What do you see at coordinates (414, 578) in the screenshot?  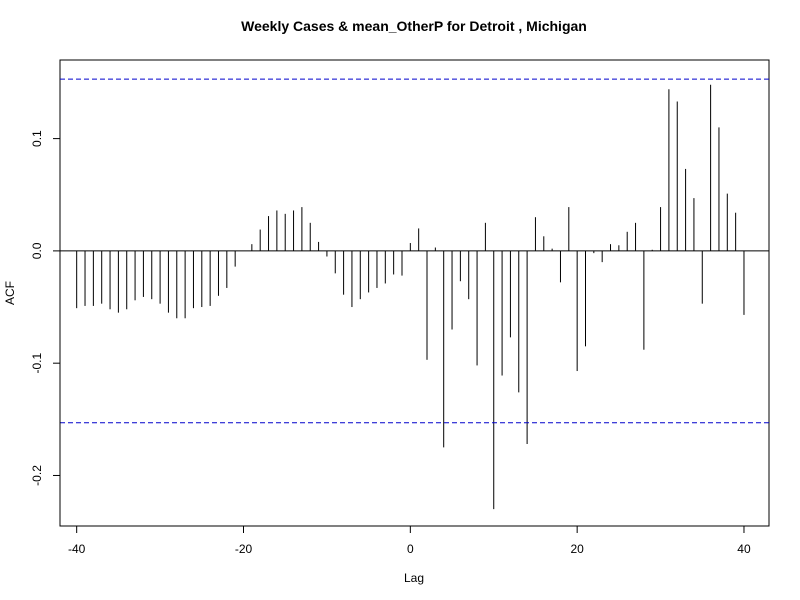 I see `x-axis-label: Lag` at bounding box center [414, 578].